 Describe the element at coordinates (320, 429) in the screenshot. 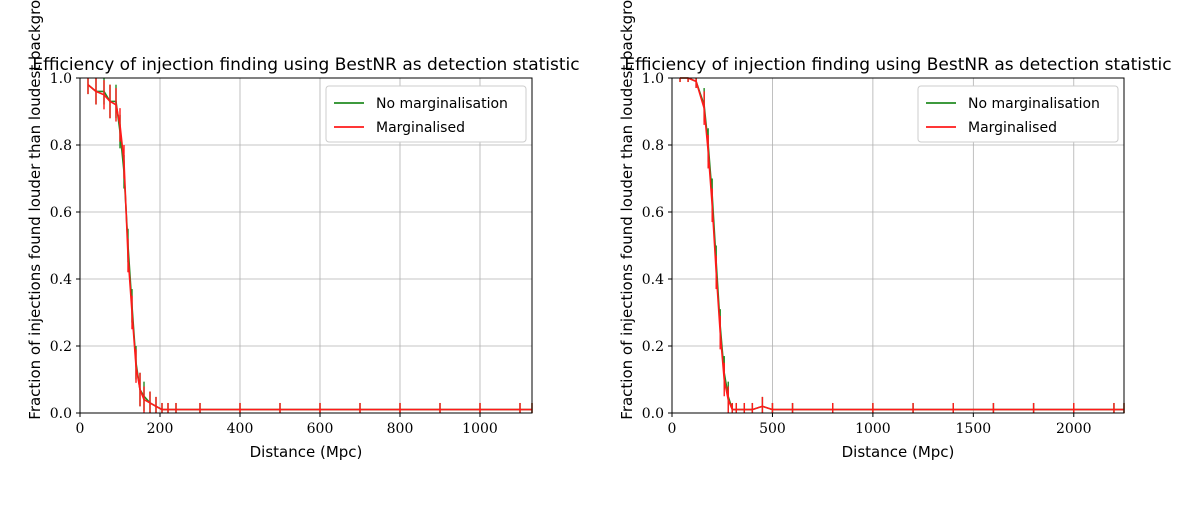

I see `x-tick-label: 600` at that location.